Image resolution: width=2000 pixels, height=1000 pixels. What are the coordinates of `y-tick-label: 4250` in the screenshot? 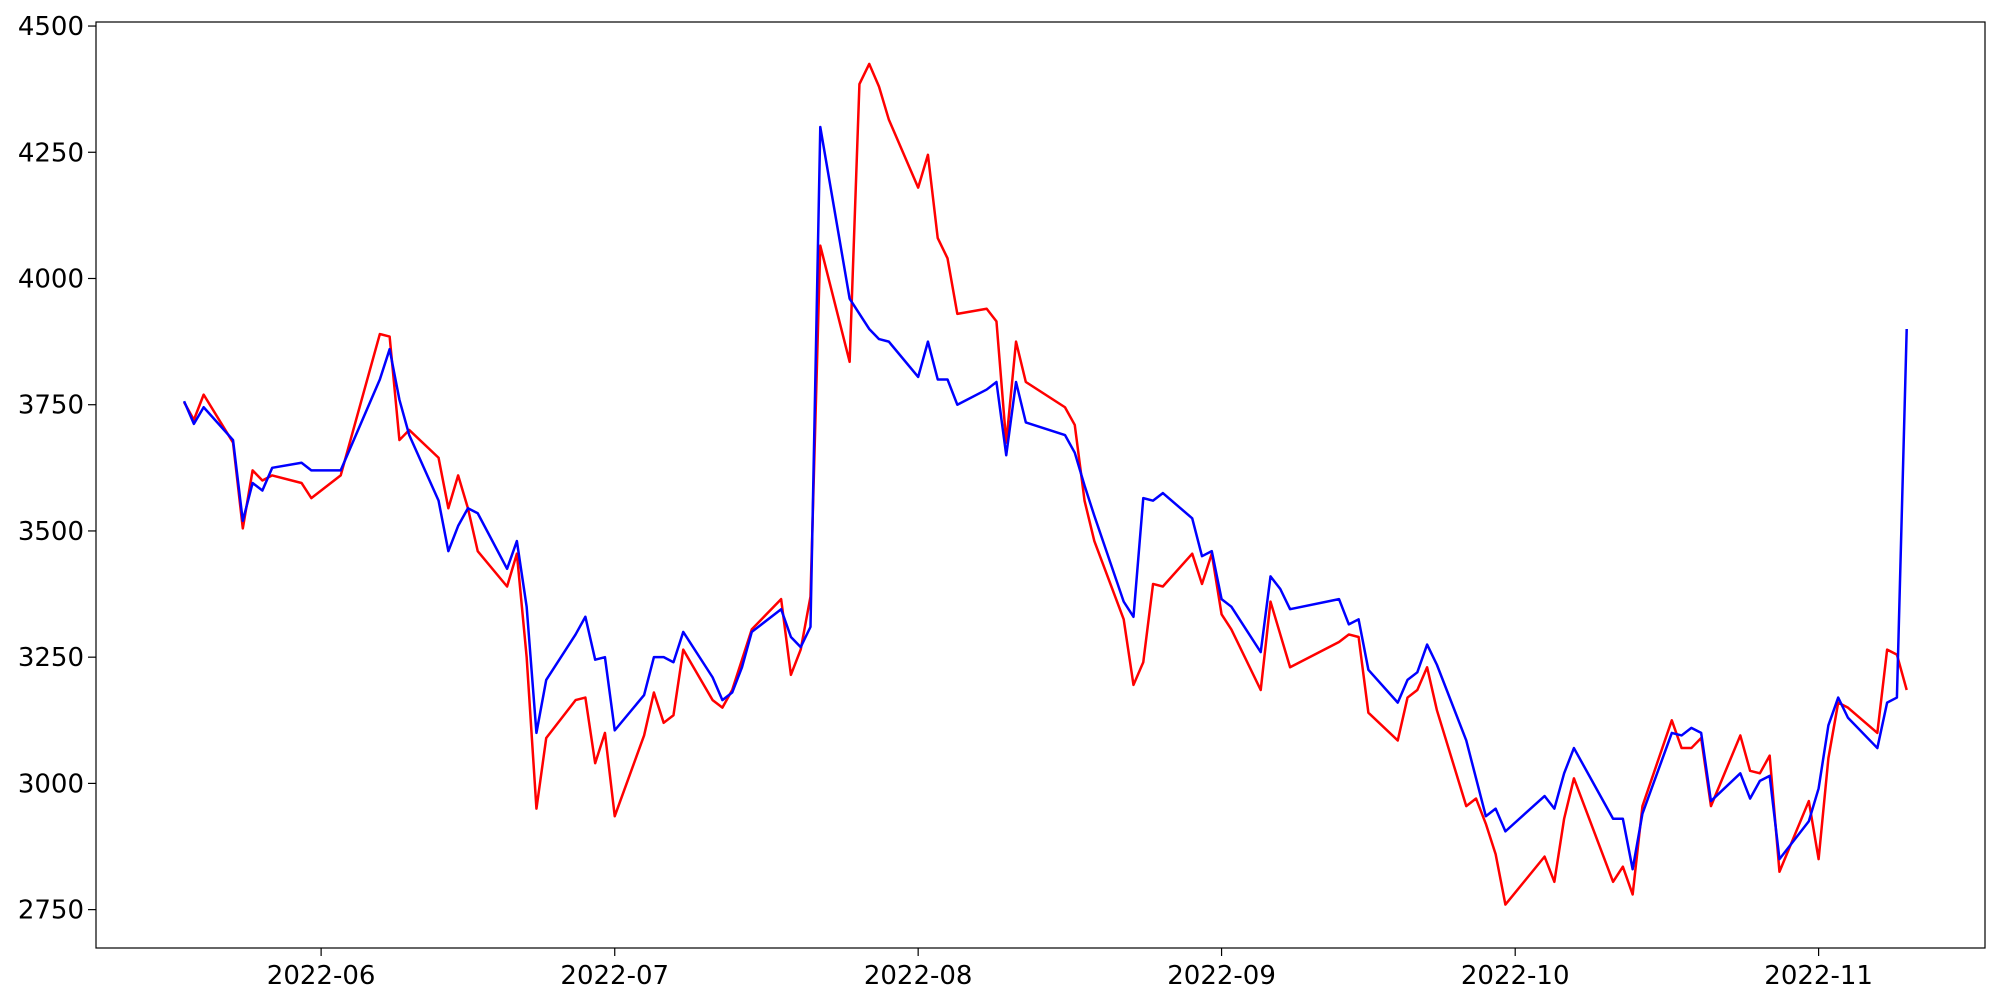 It's located at (51, 153).